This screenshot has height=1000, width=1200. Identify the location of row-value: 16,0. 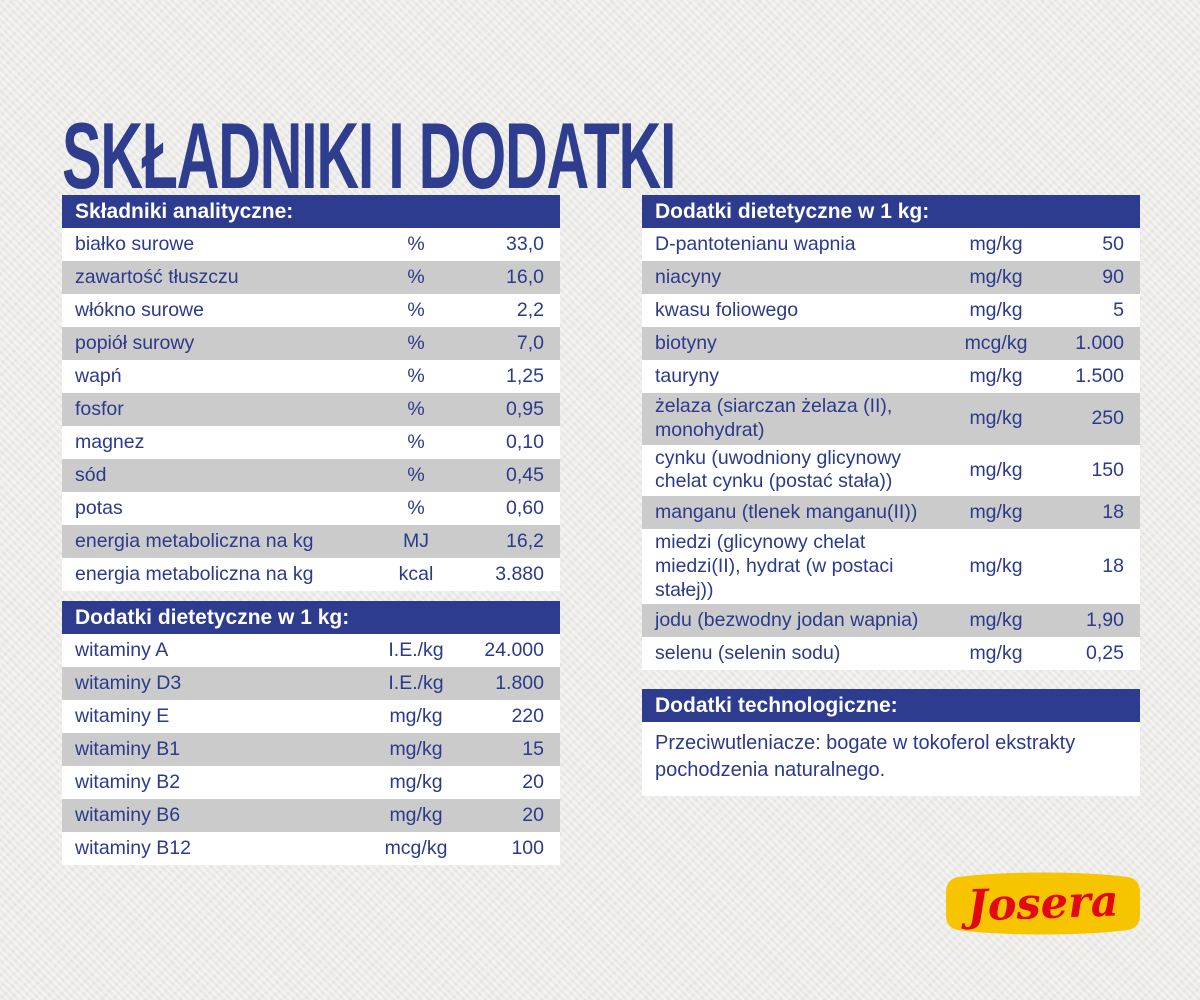
(525, 277).